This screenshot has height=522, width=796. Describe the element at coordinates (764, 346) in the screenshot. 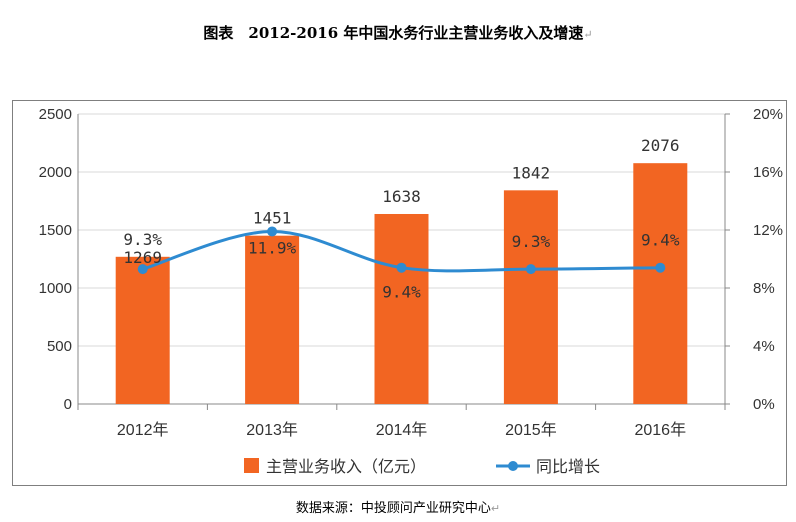

I see `y-right-tick-label: 4%` at that location.